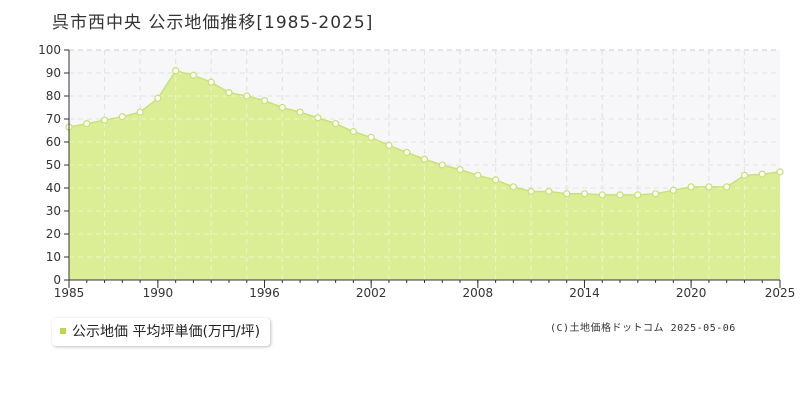 The width and height of the screenshot is (800, 400). Describe the element at coordinates (158, 293) in the screenshot. I see `x-tick-label: 1990` at that location.